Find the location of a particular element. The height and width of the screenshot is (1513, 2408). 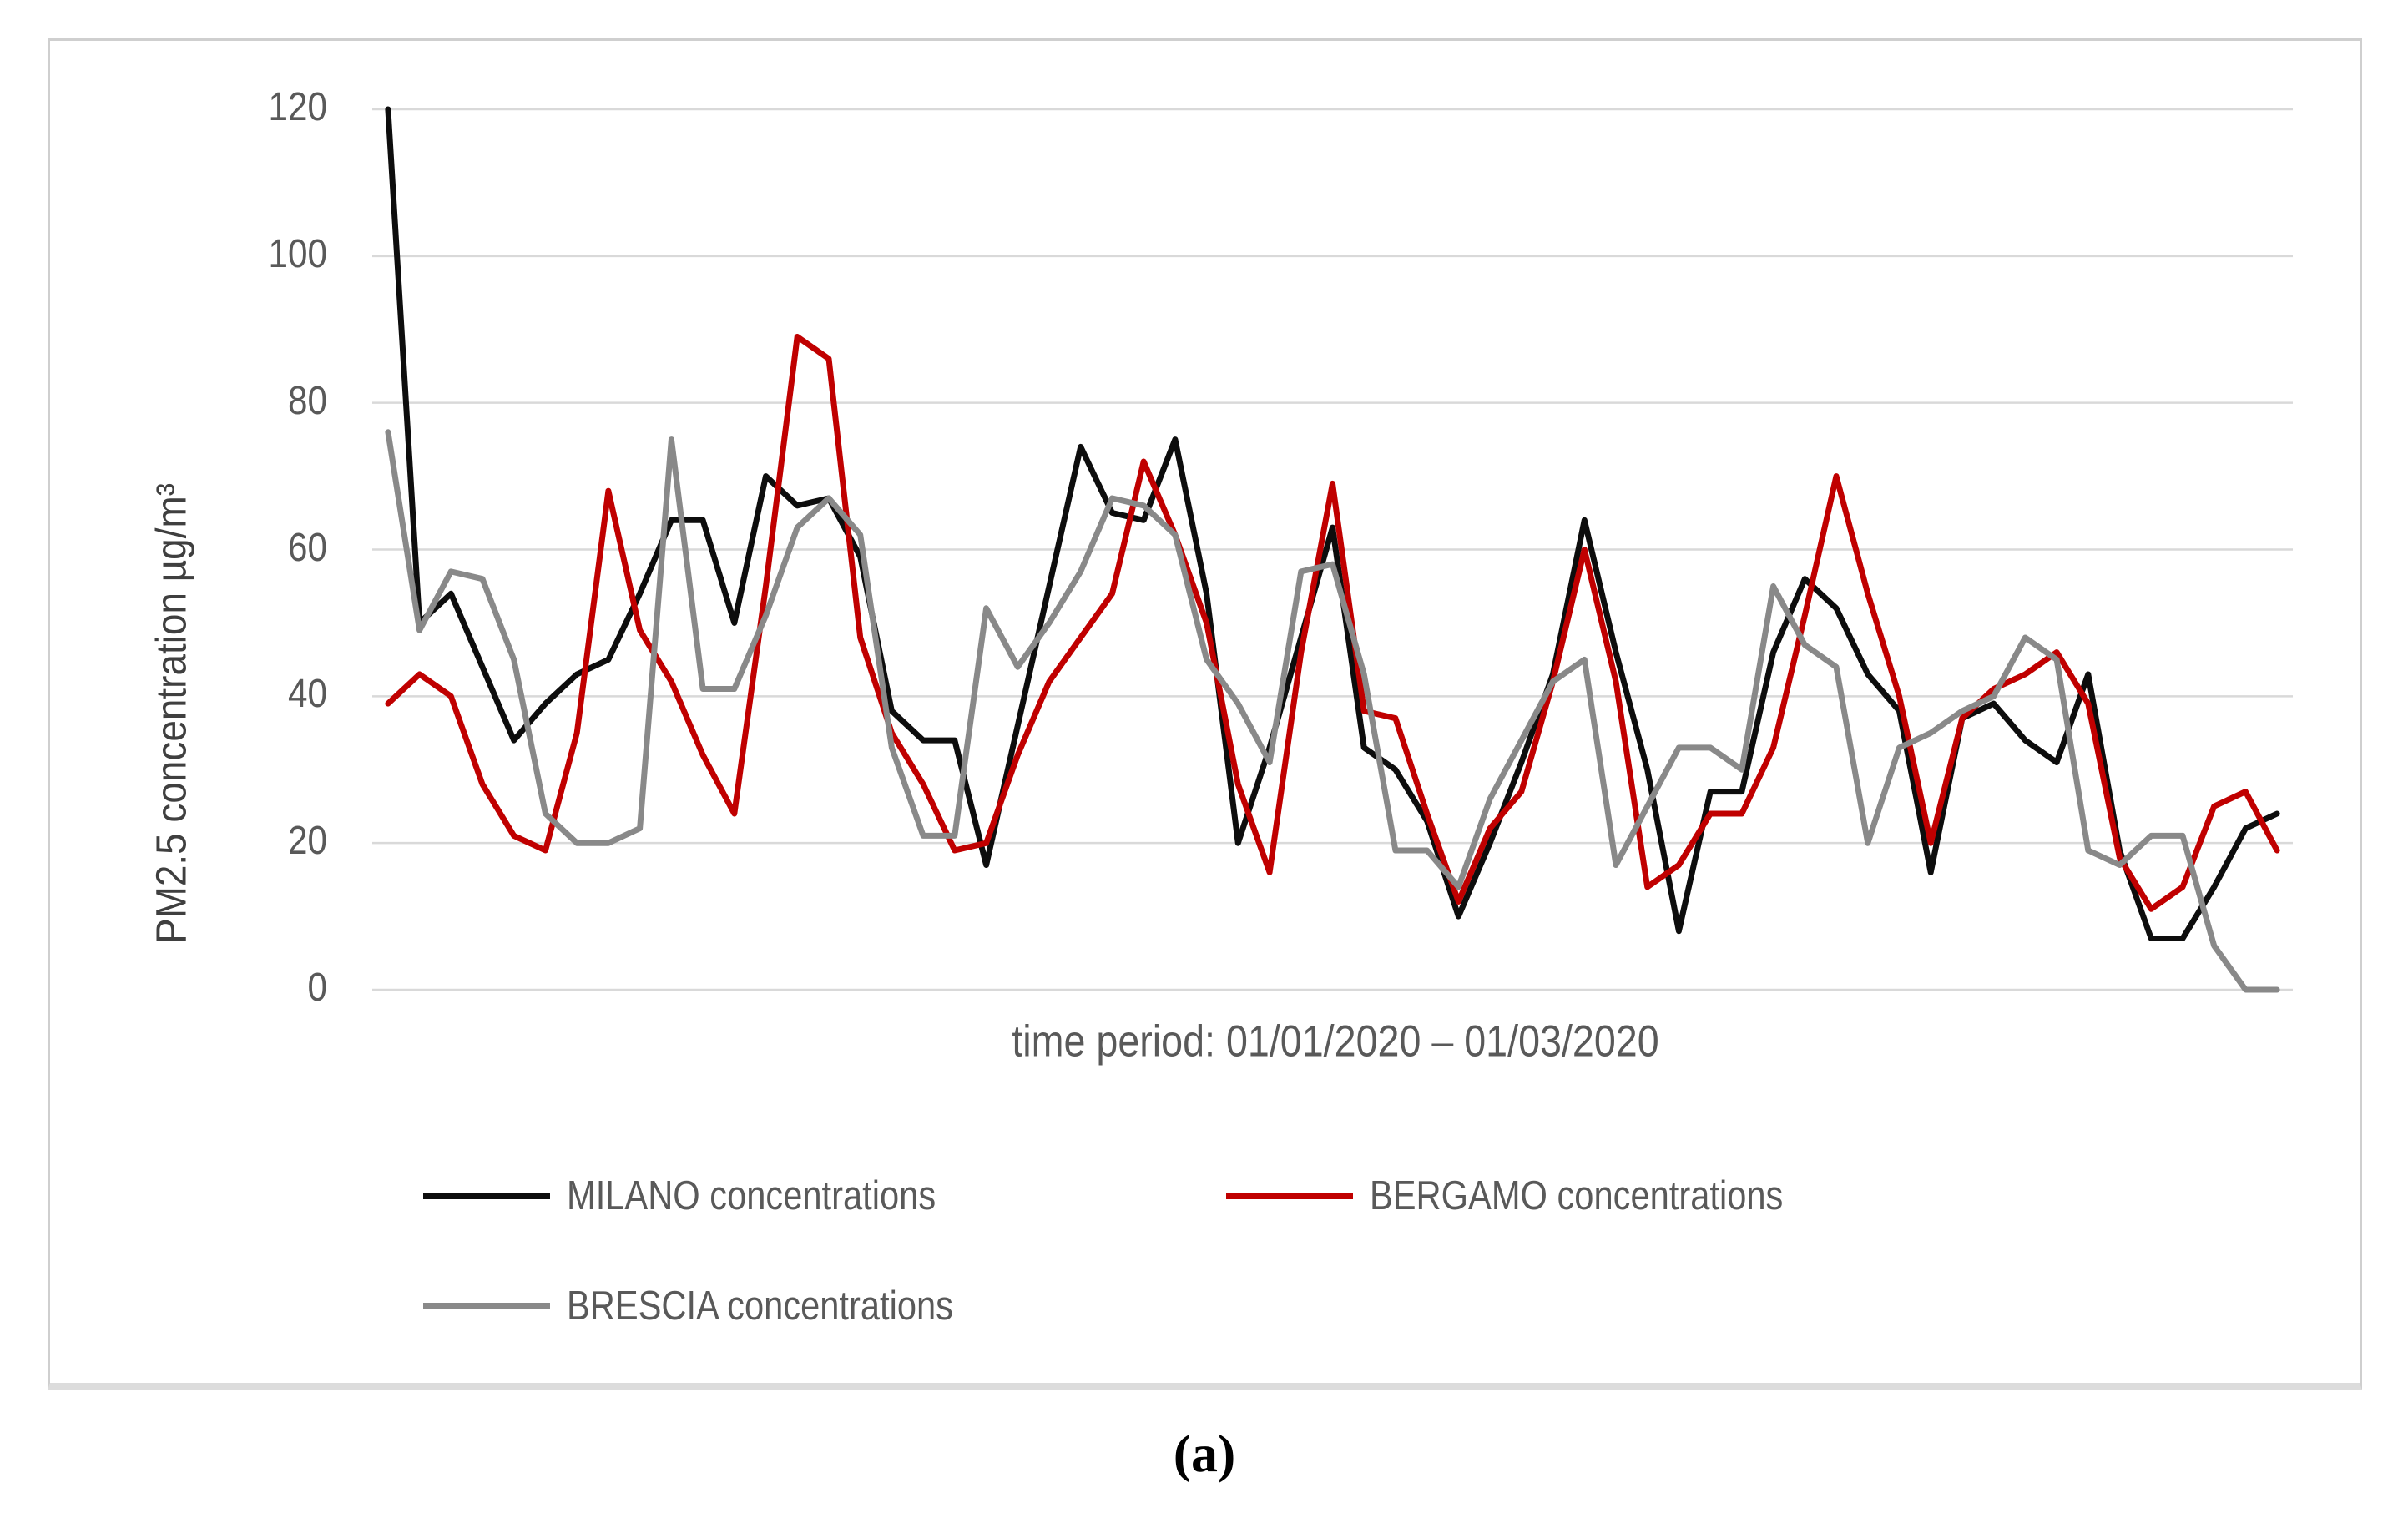

y-tick-label-120: 120 is located at coordinates (297, 107).